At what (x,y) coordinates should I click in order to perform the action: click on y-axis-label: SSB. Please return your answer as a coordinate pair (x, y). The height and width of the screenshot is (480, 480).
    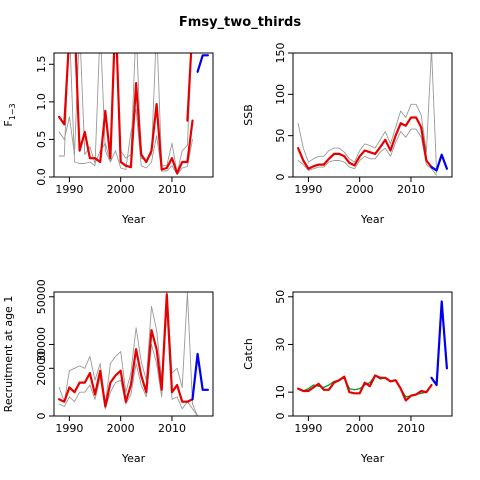
    Looking at the image, I should click on (248, 115).